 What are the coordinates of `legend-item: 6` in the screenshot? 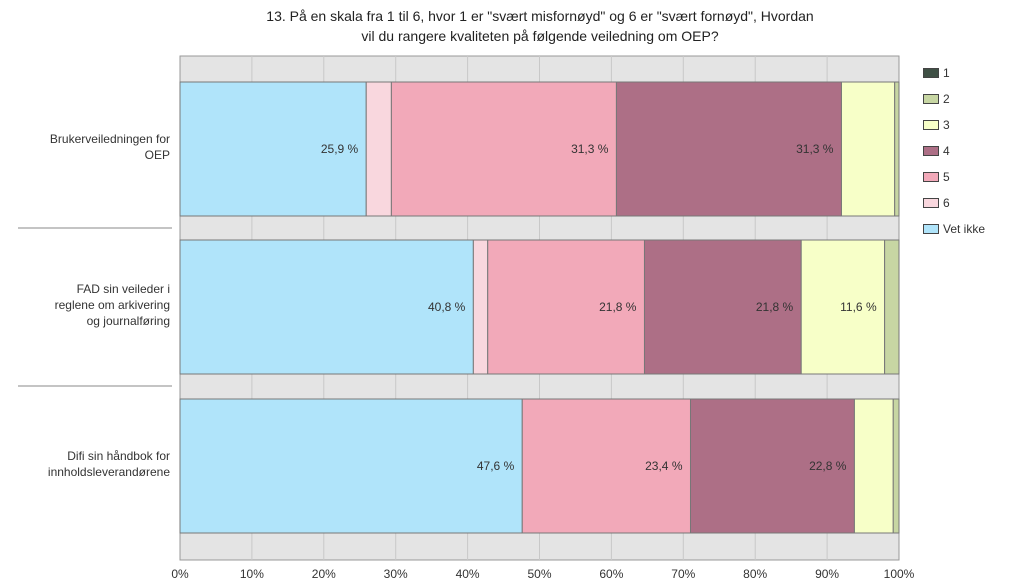 It's located at (954, 203).